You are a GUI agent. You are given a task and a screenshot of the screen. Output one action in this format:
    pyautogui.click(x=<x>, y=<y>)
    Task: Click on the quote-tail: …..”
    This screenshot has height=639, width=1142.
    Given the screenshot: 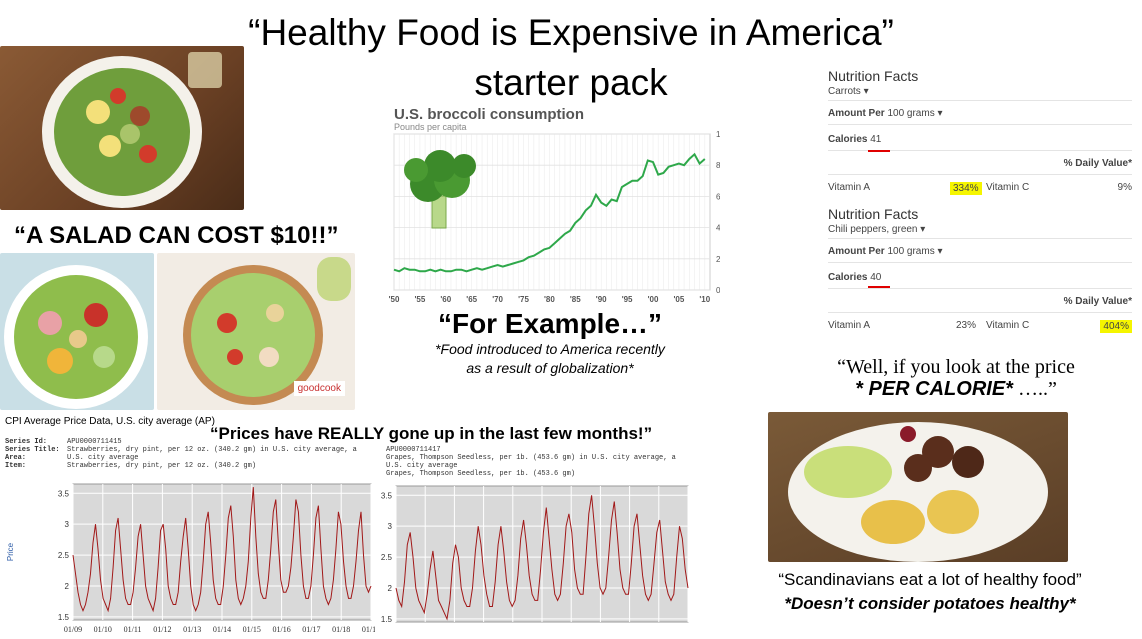 What is the action you would take?
    pyautogui.click(x=1034, y=389)
    